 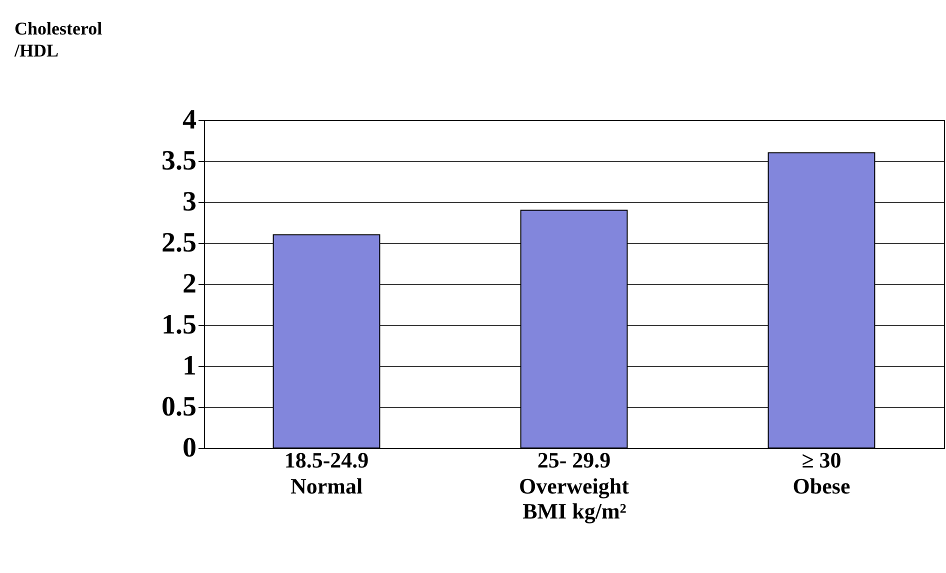 What do you see at coordinates (574, 511) in the screenshot?
I see `x-axis-title: BMI kg/m²` at bounding box center [574, 511].